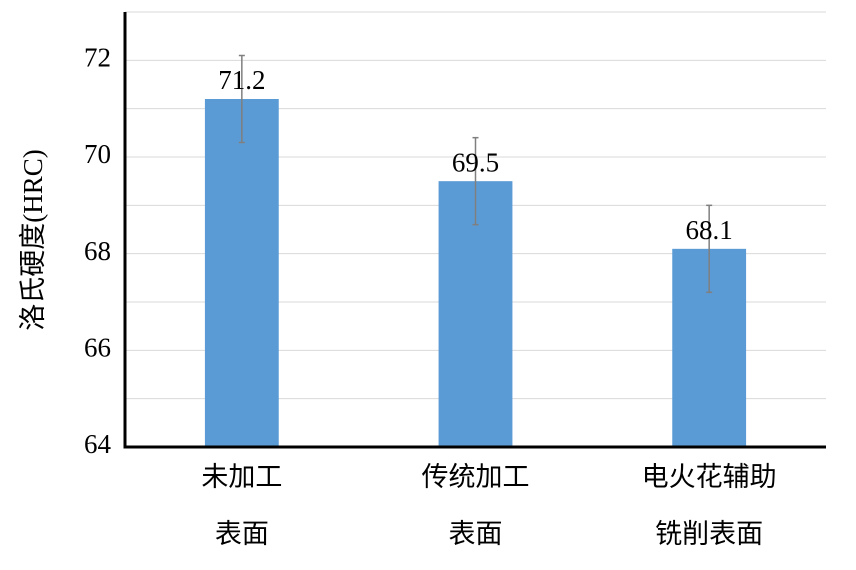  What do you see at coordinates (97, 58) in the screenshot?
I see `y-tick-label: 72` at bounding box center [97, 58].